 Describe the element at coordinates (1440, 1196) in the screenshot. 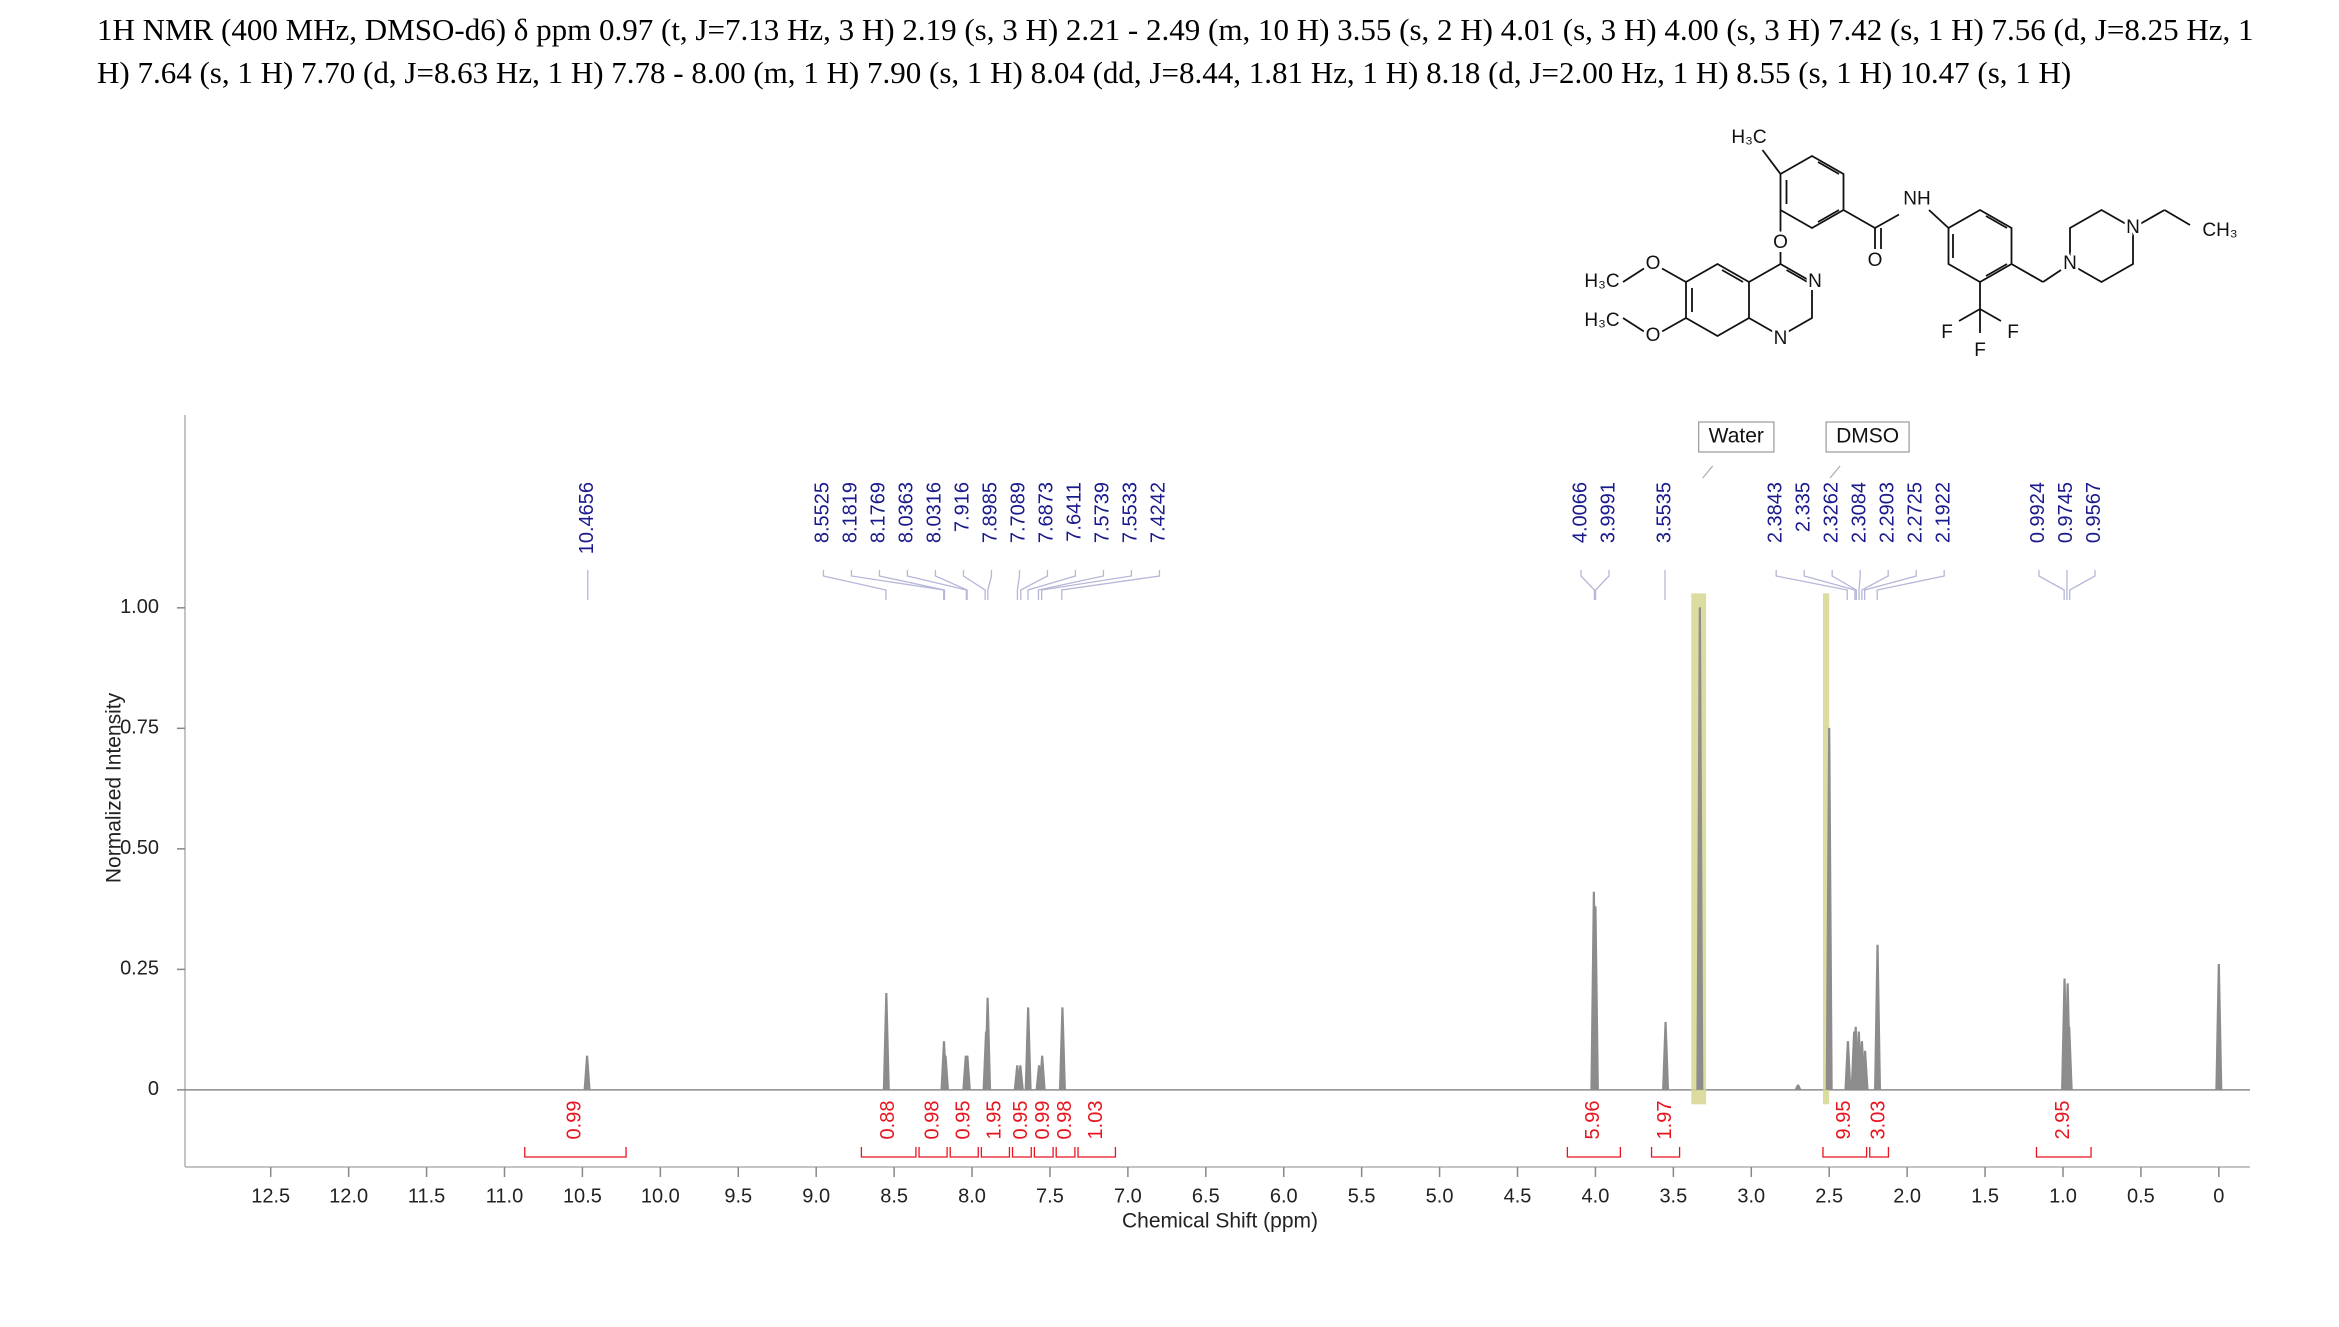

I see `x-tick-label: 5.0` at that location.